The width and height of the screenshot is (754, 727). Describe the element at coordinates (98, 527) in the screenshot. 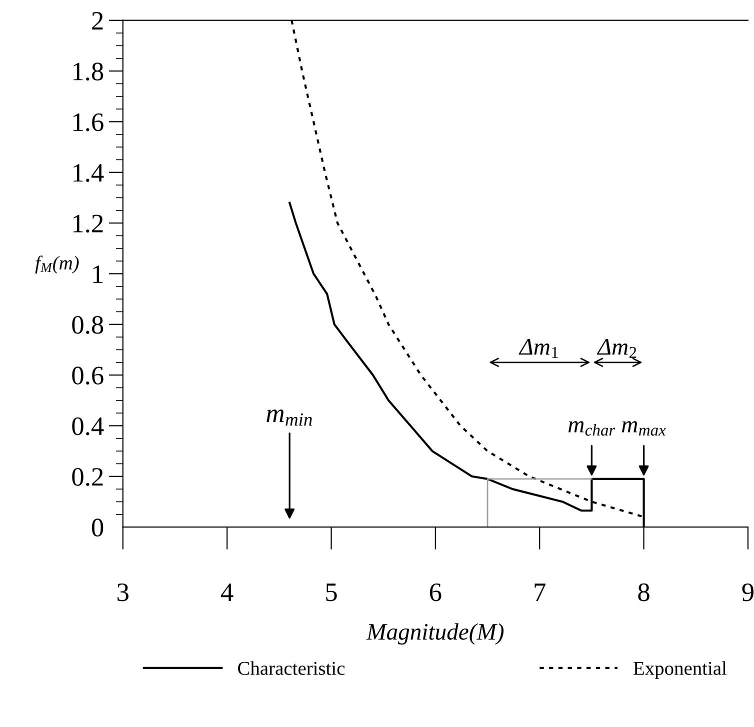

I see `y-tick-label: 0` at that location.